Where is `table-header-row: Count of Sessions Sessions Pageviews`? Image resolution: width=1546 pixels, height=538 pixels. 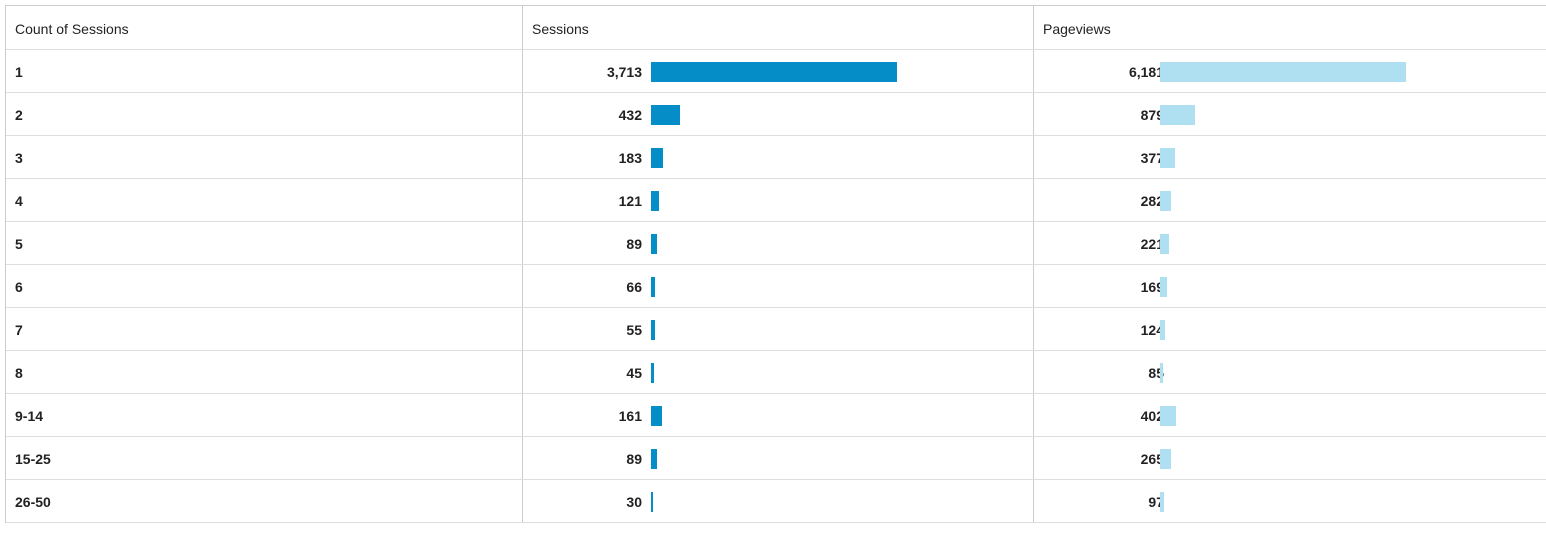
table-header-row: Count of Sessions Sessions Pageviews is located at coordinates (776, 28).